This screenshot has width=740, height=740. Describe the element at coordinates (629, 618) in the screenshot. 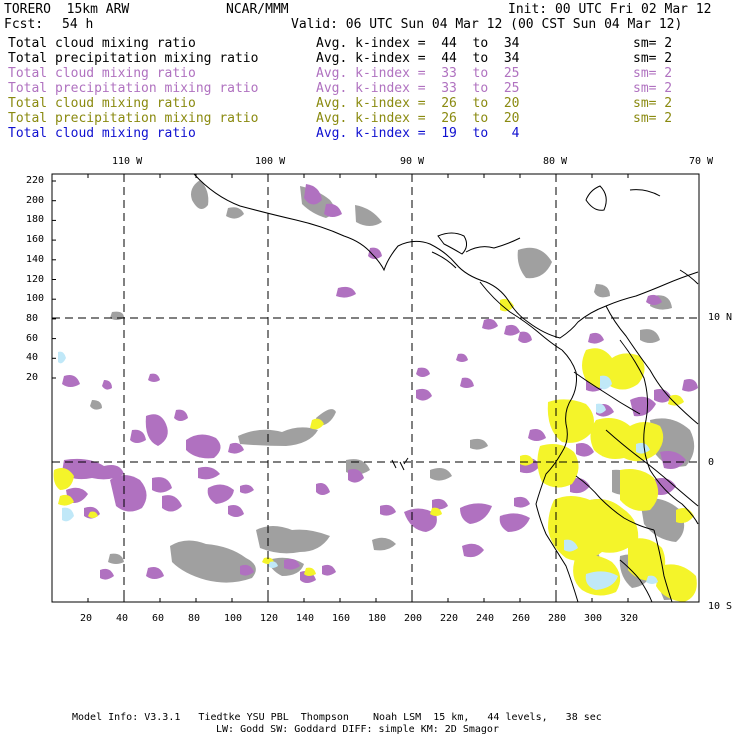

I see `x-tick-label: 320` at that location.